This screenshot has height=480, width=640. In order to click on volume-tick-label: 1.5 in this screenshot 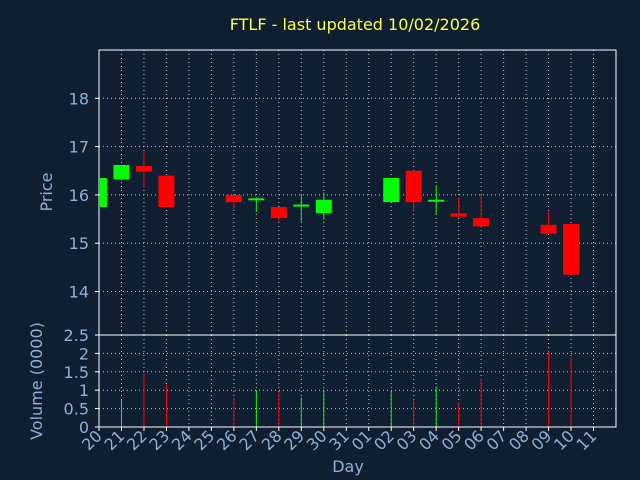, I will do `click(76, 372)`.